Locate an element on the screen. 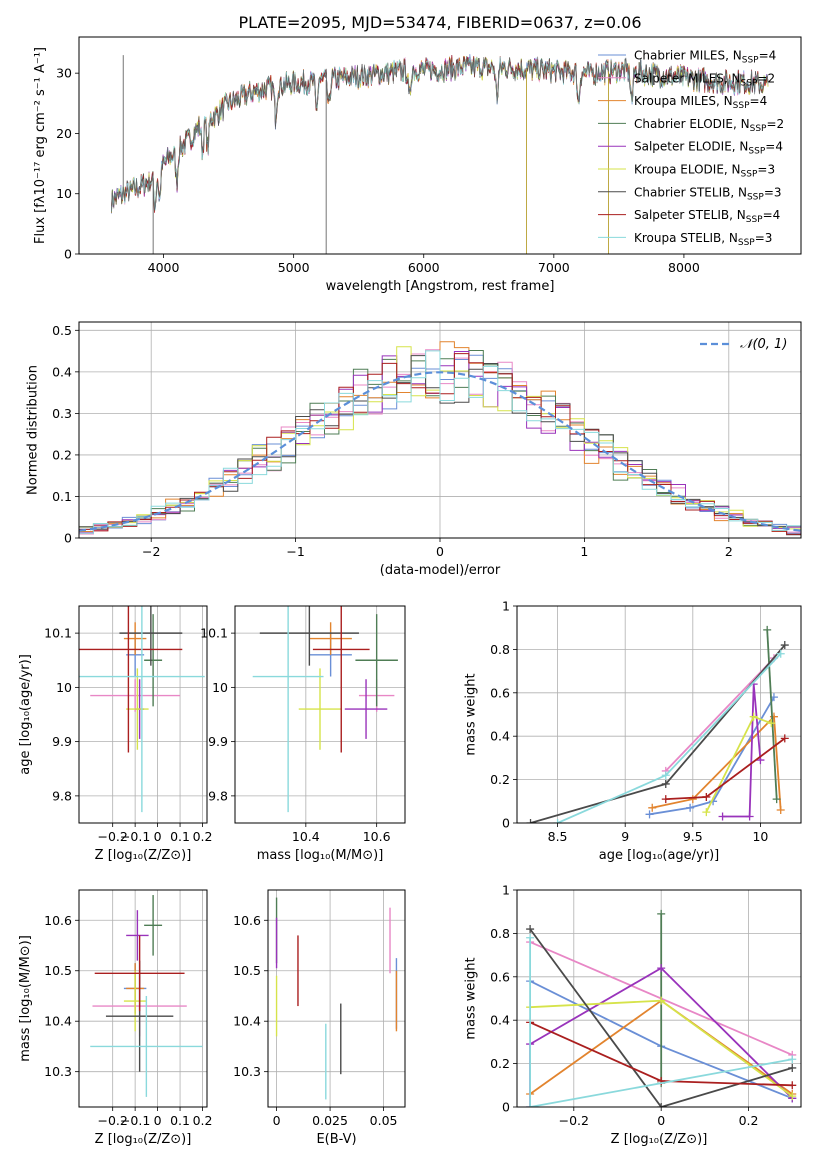 Image resolution: width=819 pixels, height=1170 pixels. x-axis-label: wavelength [Angstrom, rest frame] is located at coordinates (440, 286).